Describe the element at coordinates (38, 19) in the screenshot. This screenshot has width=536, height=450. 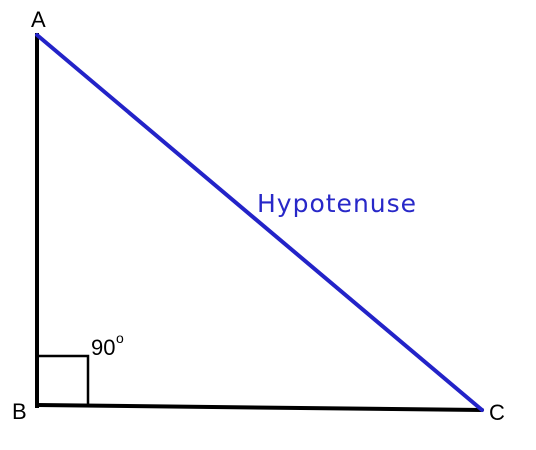
I see `vertex-label-a: A` at that location.